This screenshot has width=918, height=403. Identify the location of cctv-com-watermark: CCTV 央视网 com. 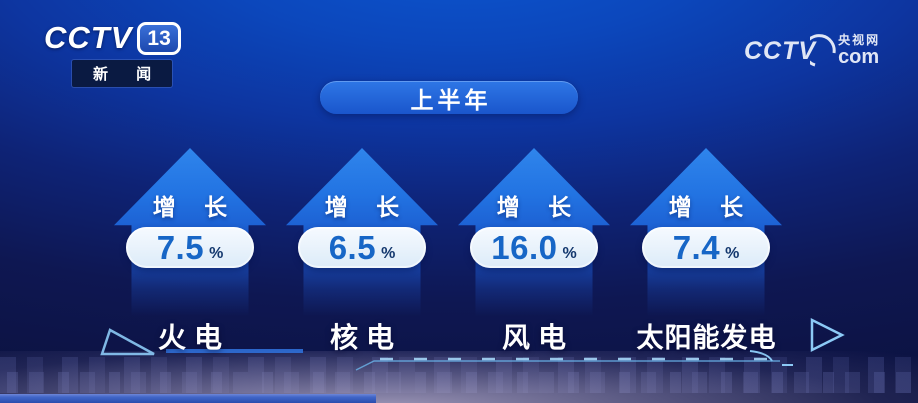
(812, 51).